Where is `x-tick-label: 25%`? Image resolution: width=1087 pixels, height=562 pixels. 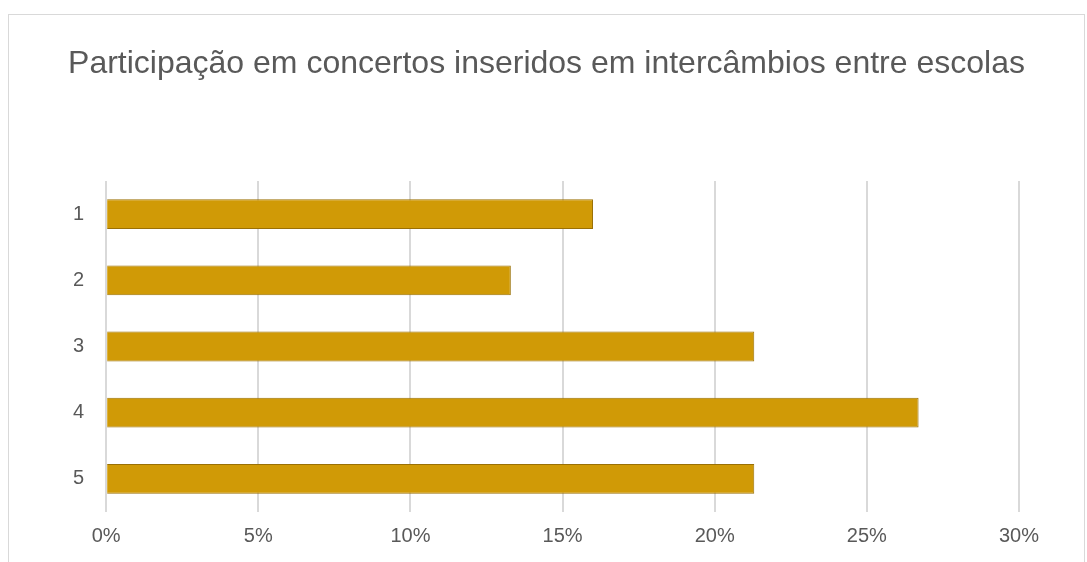
x-tick-label: 25% is located at coordinates (867, 534).